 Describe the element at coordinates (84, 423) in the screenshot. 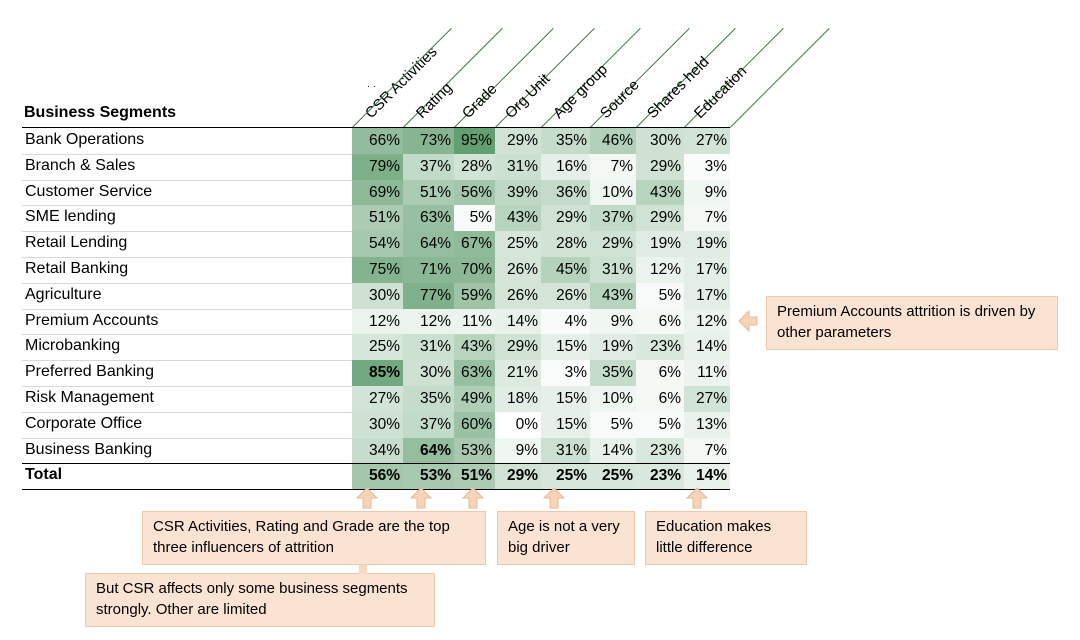

I see `row-label: Corporate Office` at that location.